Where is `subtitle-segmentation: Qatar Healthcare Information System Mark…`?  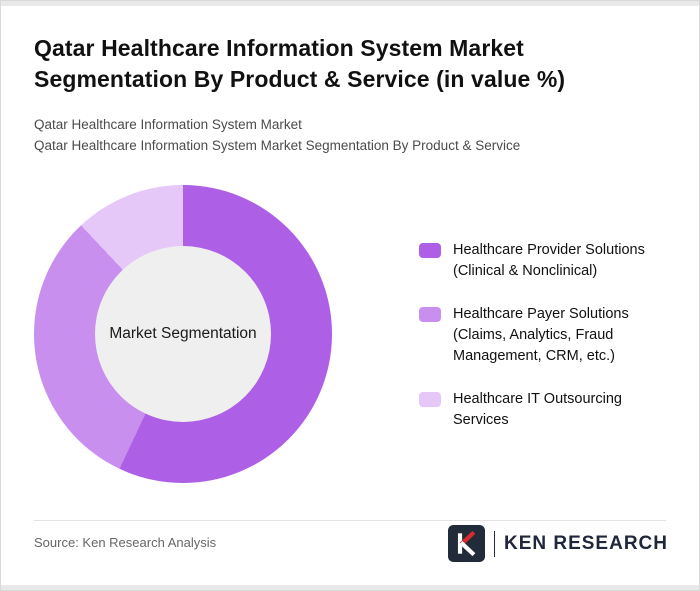
subtitle-segmentation: Qatar Healthcare Information System Mark… is located at coordinates (277, 145).